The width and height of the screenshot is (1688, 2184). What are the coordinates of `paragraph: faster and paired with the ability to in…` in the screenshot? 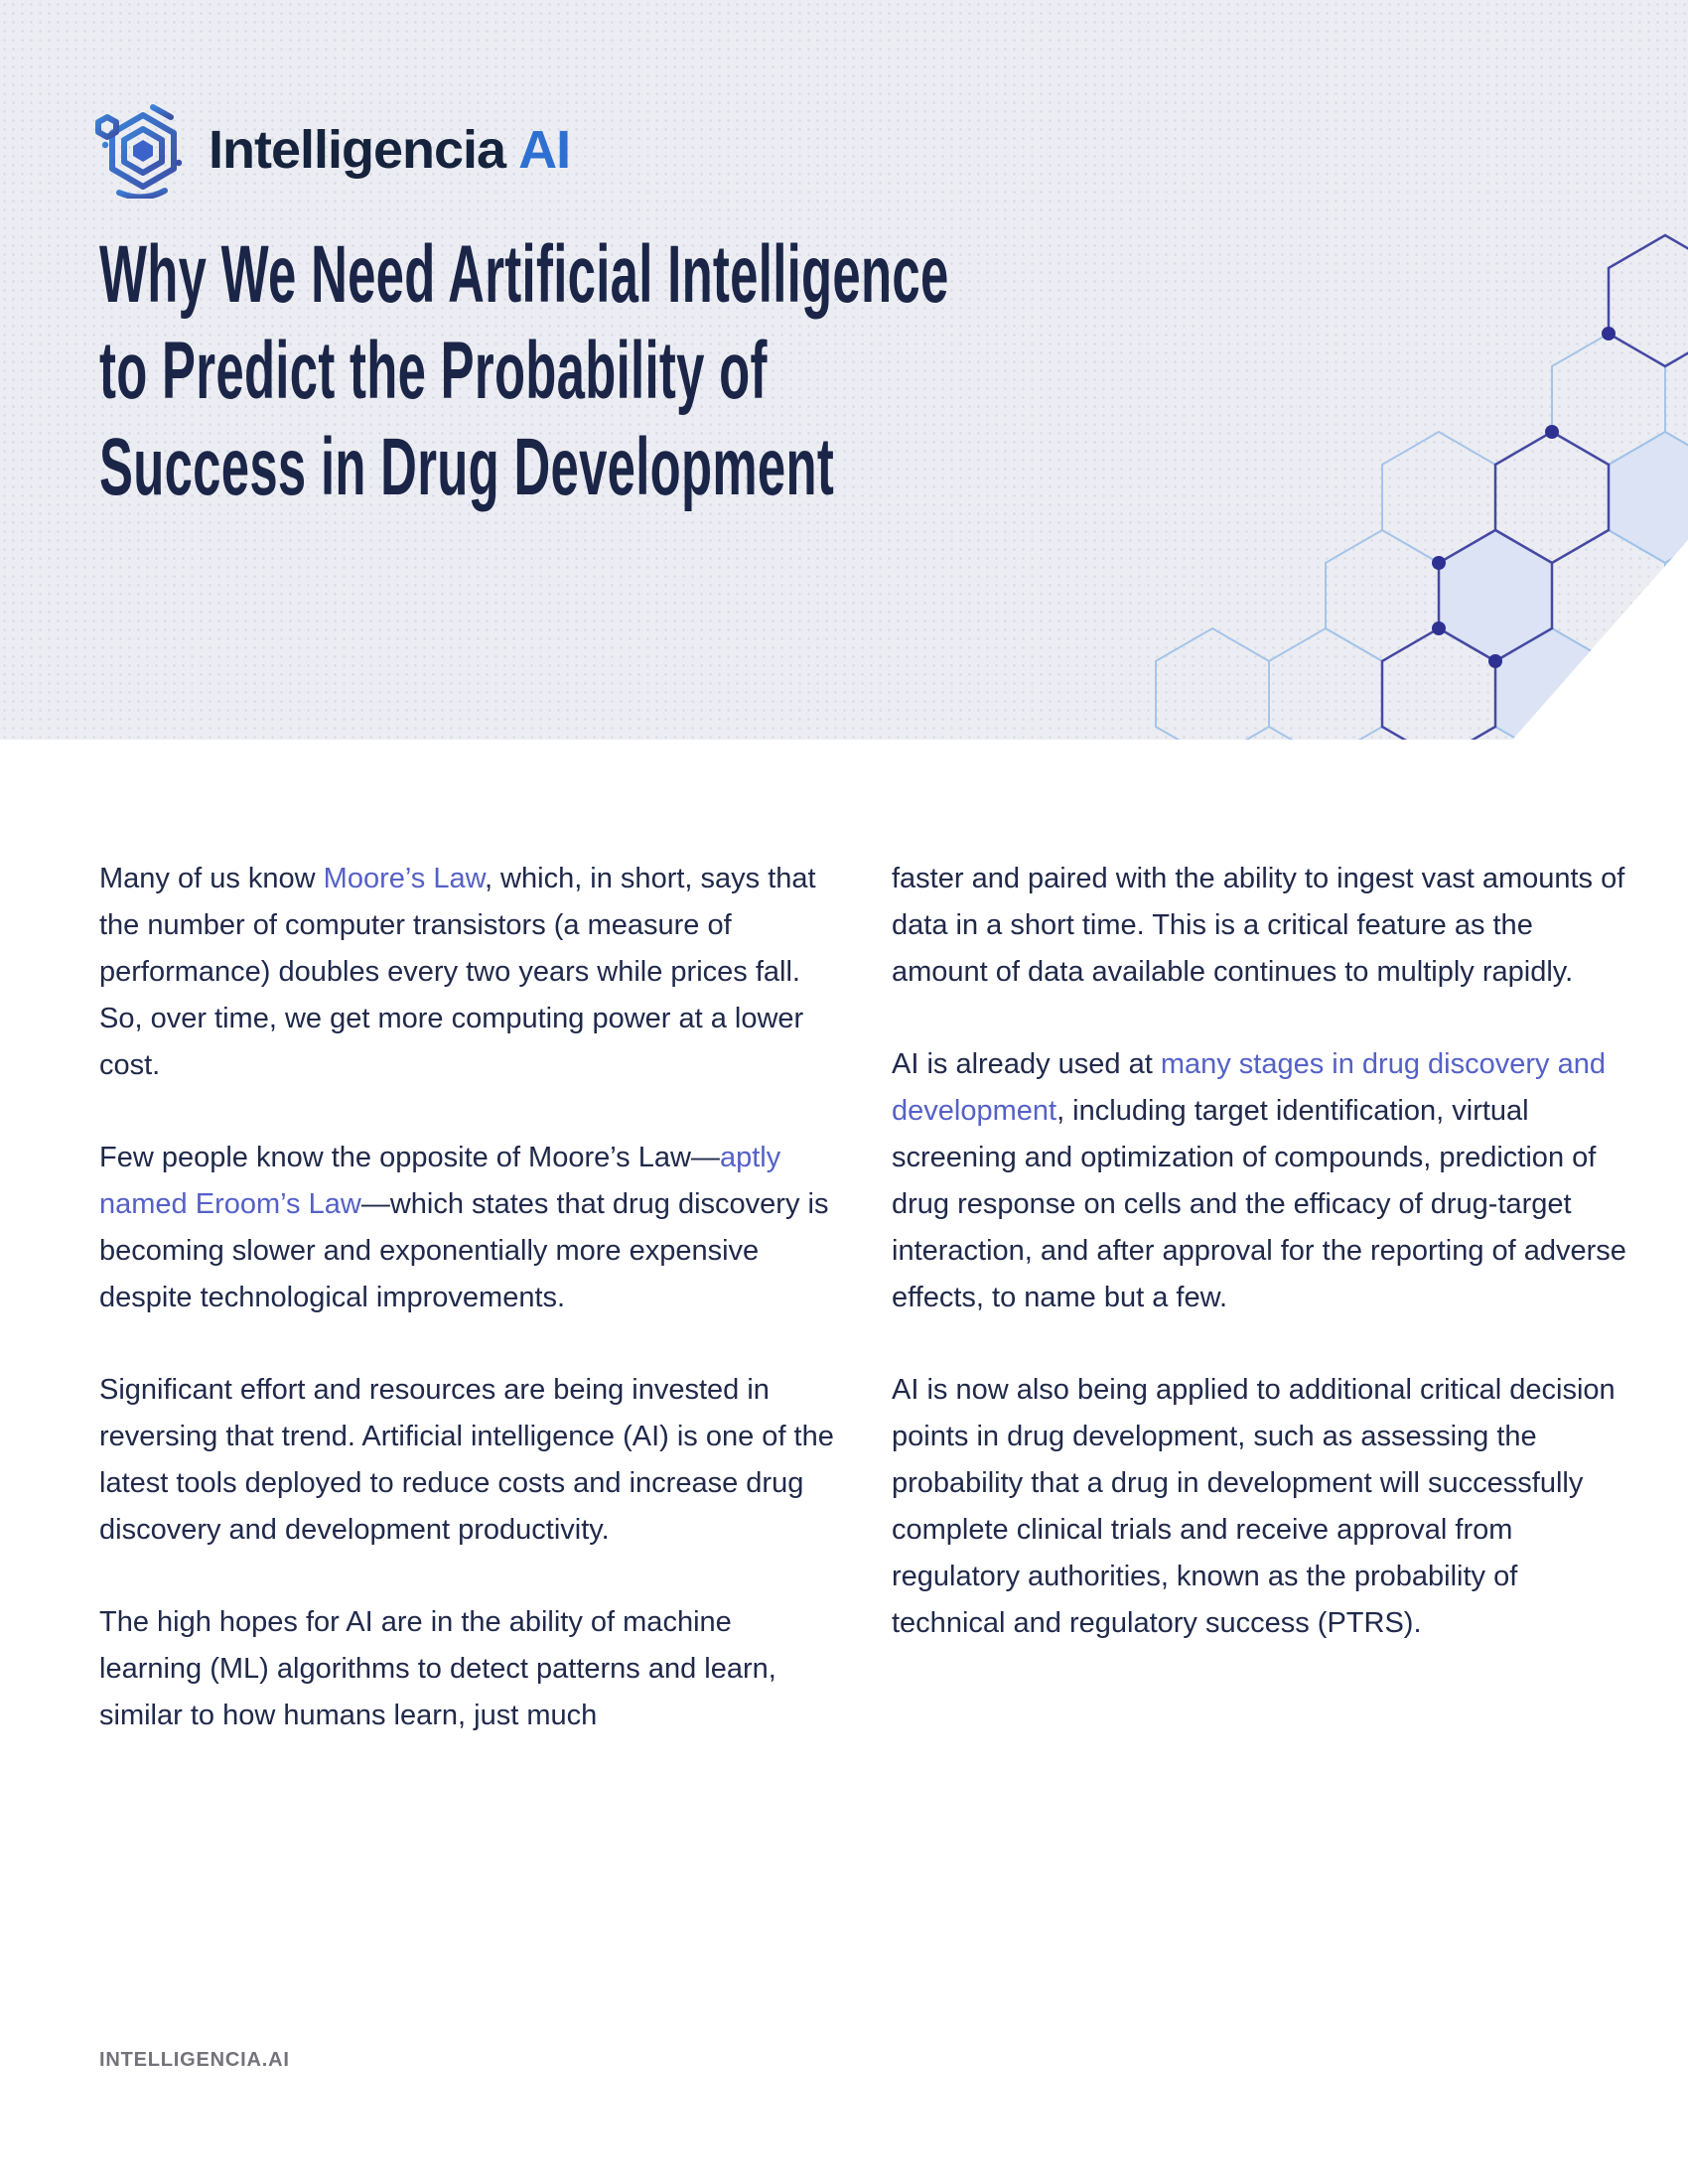 It's located at (1260, 926).